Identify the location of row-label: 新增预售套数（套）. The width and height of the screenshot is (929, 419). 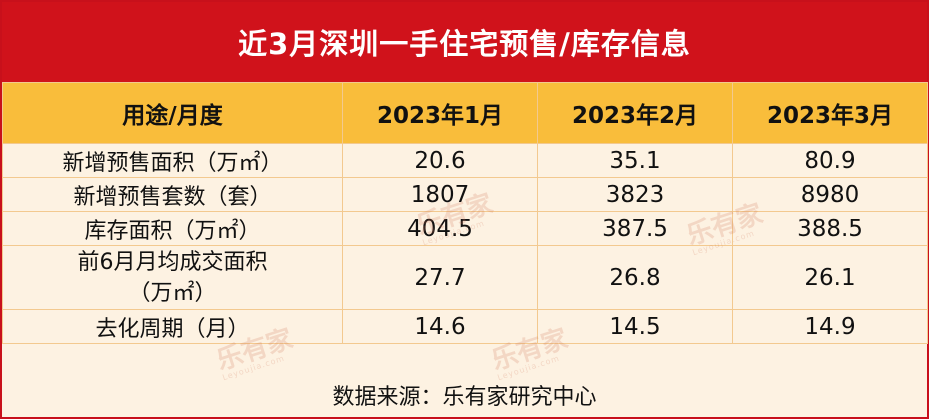
(172, 194).